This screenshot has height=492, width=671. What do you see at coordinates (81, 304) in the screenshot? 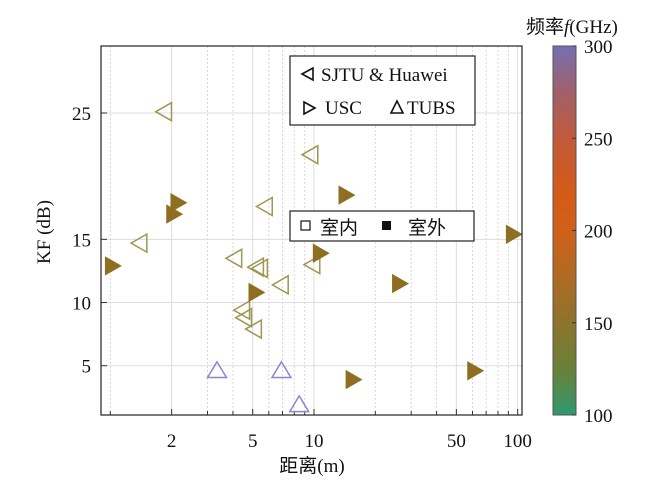
I see `y-tick-label: 10` at bounding box center [81, 304].